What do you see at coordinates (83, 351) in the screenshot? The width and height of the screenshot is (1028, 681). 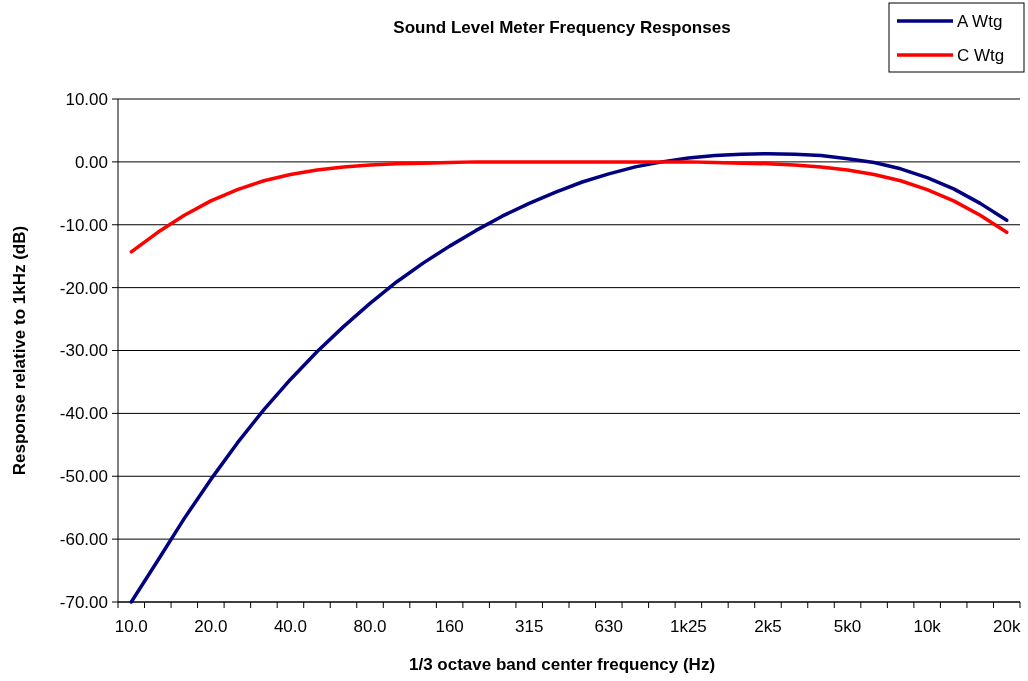 I see `y-tick-label: -30.00` at bounding box center [83, 351].